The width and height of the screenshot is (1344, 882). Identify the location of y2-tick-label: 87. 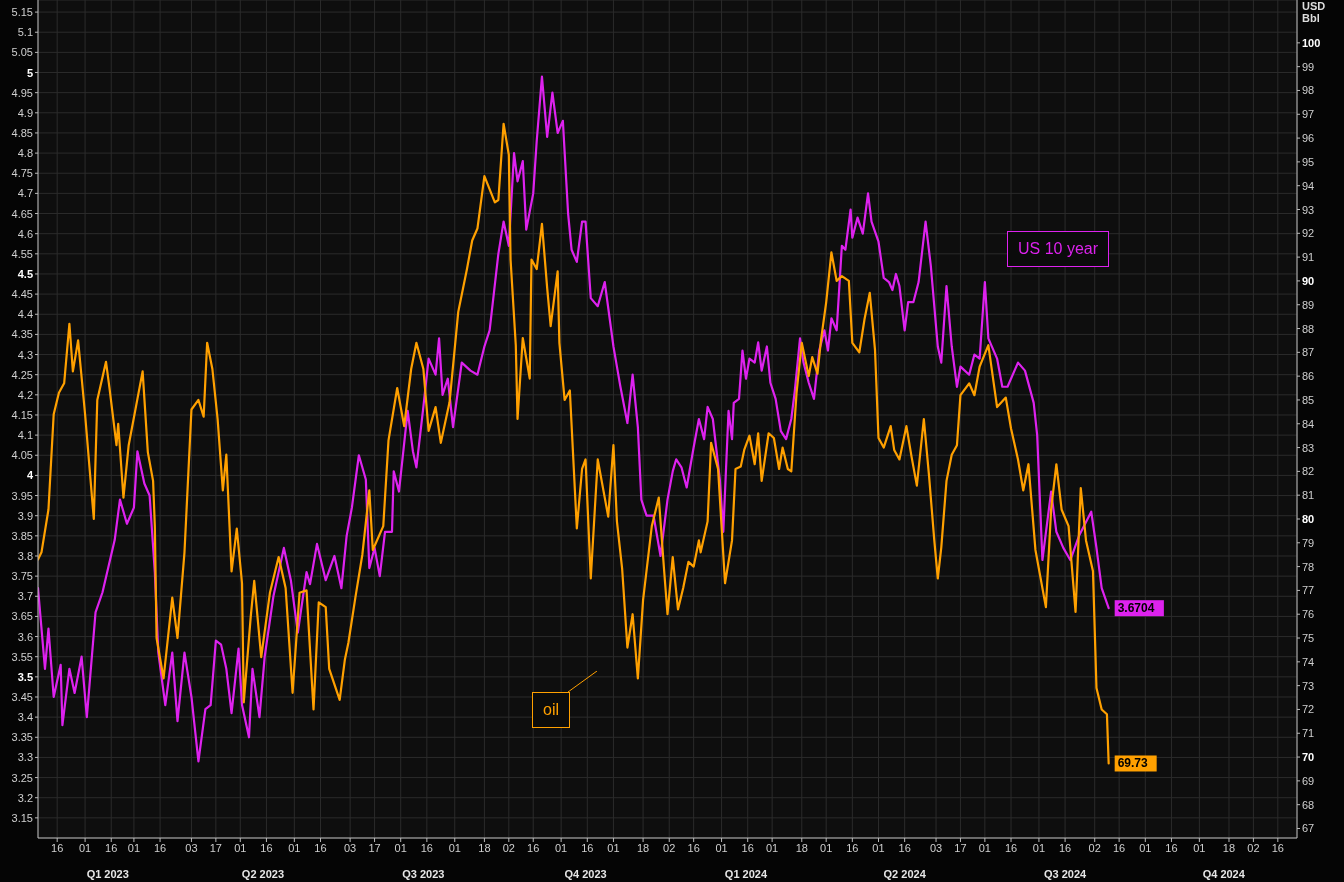
(1308, 352).